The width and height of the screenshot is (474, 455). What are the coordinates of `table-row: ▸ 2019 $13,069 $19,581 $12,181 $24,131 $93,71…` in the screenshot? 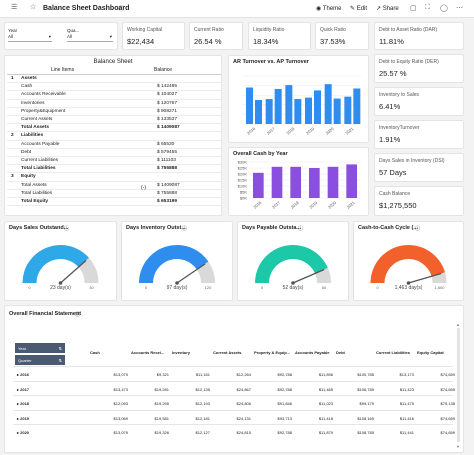 It's located at (234, 417).